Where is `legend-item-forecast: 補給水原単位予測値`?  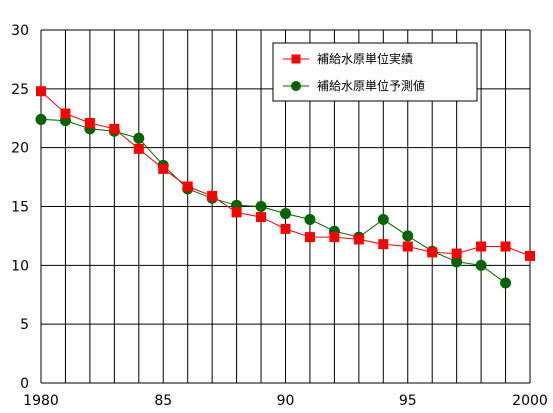
legend-item-forecast: 補給水原単位予測値 is located at coordinates (354, 85).